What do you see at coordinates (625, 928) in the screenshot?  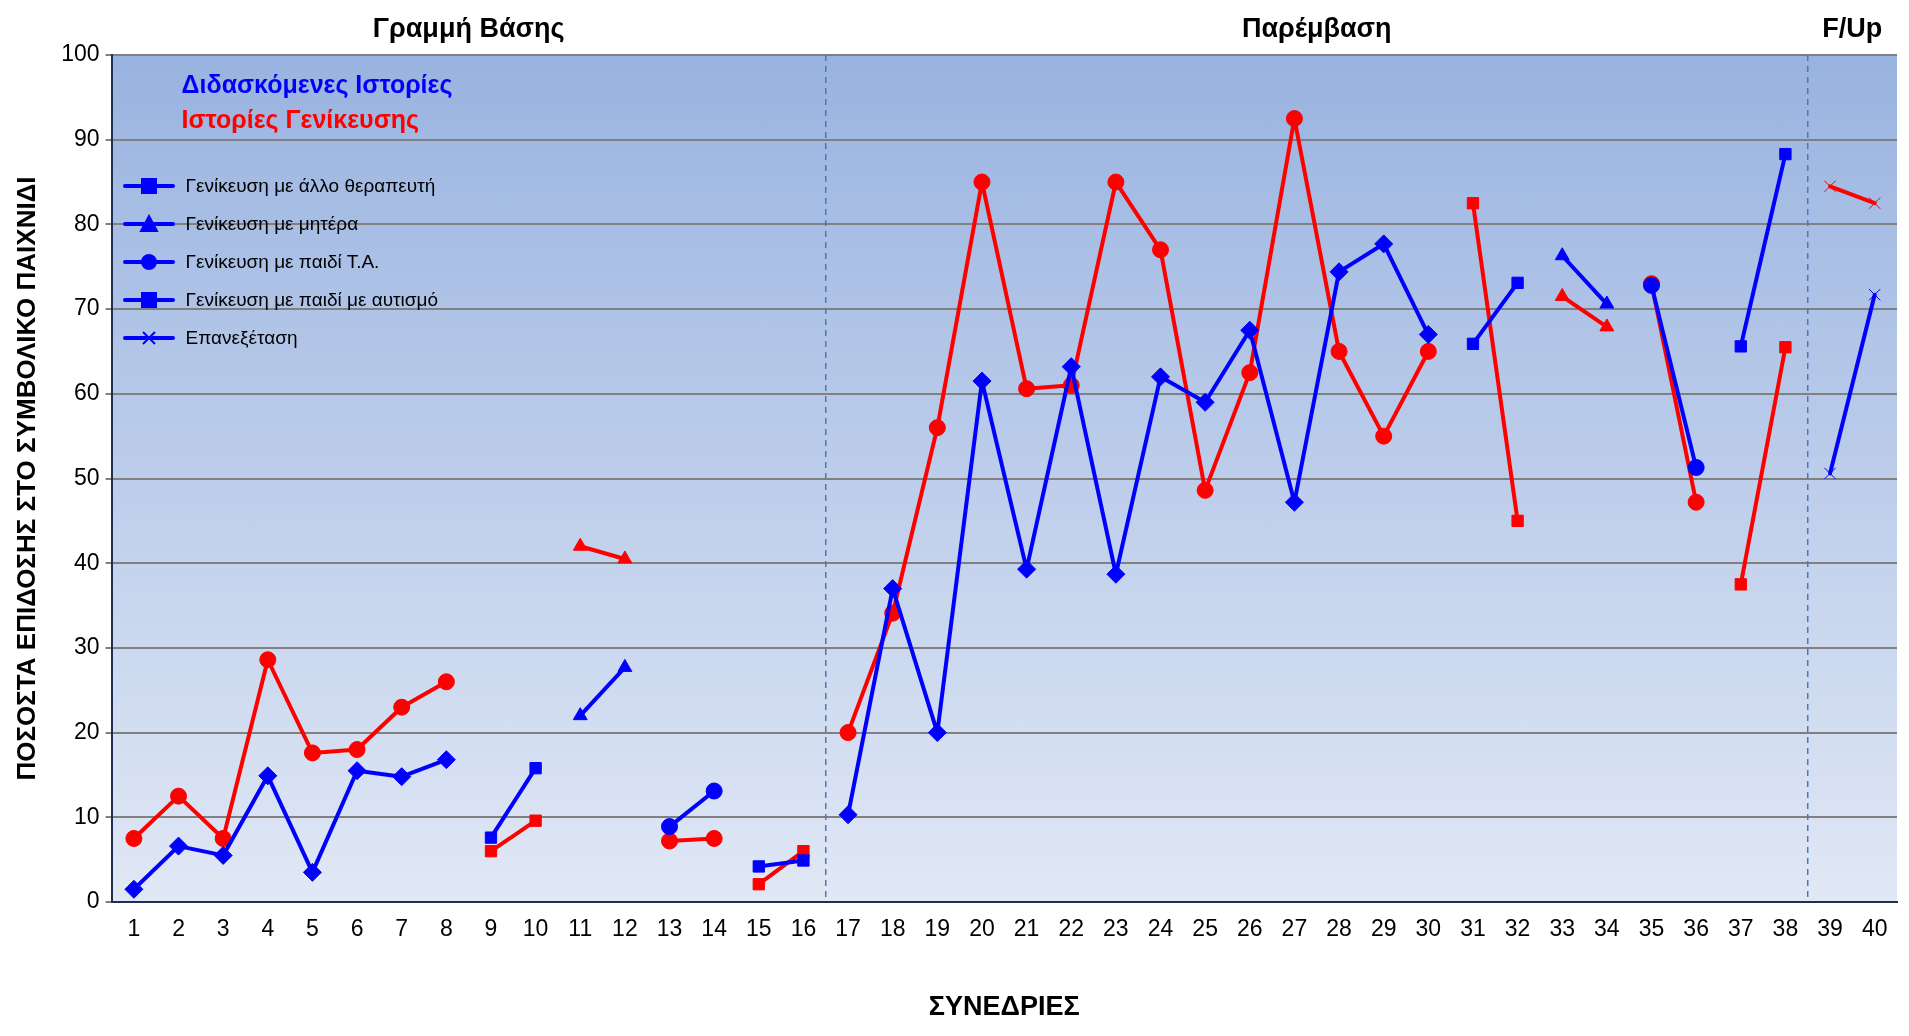 I see `x-tick-label: 12` at bounding box center [625, 928].